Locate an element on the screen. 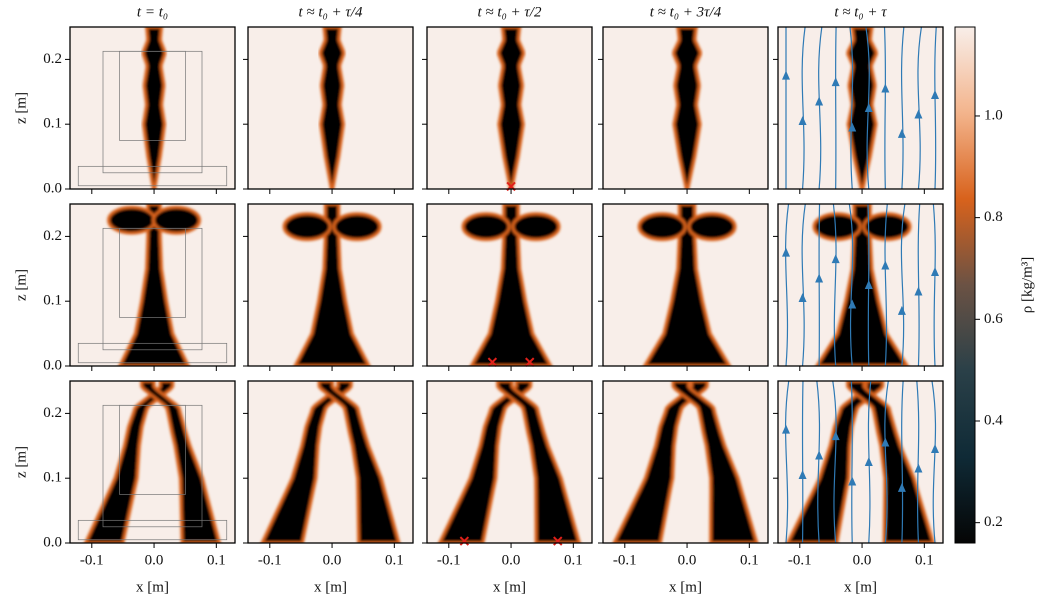 The height and width of the screenshot is (606, 1040). column-title: t ≈ t₀ + τ/4 is located at coordinates (331, 12).